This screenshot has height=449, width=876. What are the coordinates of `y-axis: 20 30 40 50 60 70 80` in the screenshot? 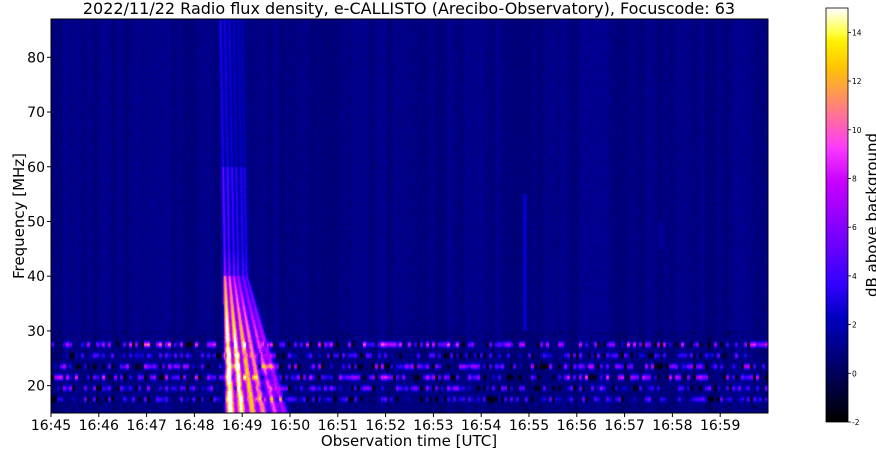 It's located at (39, 222).